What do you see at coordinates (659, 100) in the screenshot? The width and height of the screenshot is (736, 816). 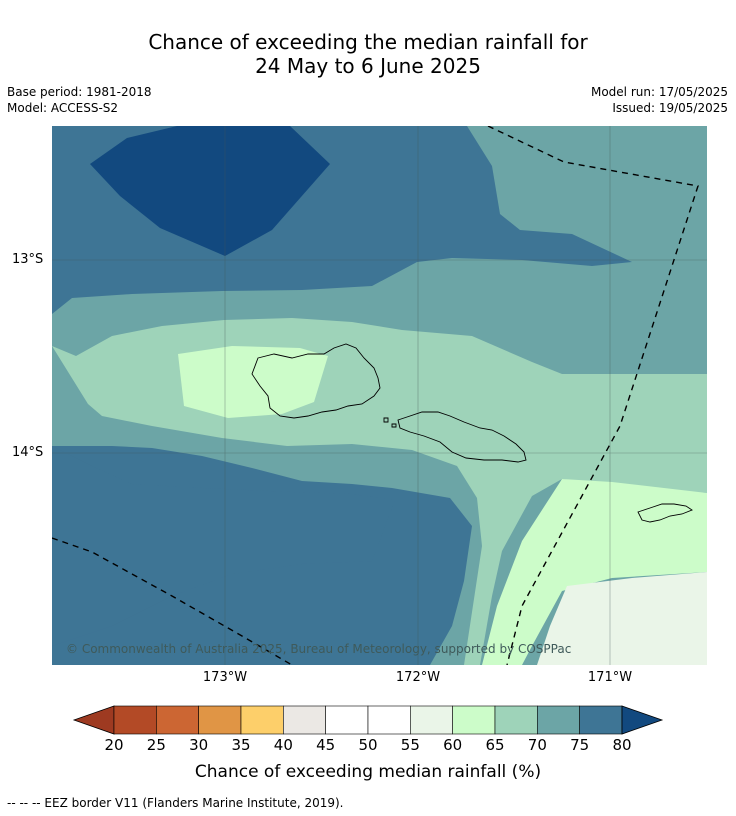 I see `meta-right: Model run: 17/05/2025 Issued: 19/05/2025` at bounding box center [659, 100].